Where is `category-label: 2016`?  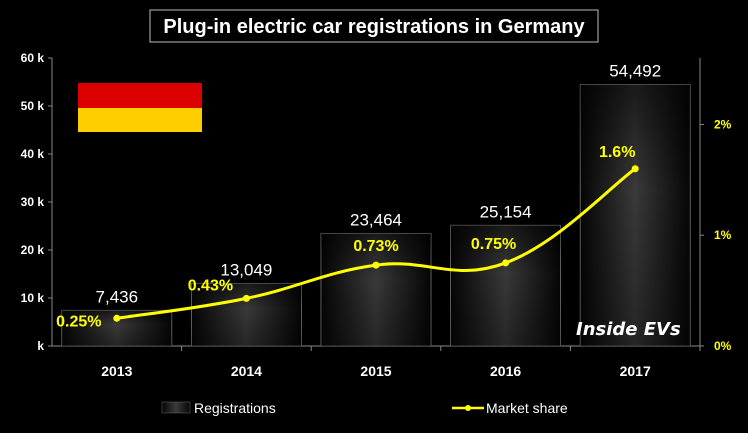
category-label: 2016 is located at coordinates (505, 371).